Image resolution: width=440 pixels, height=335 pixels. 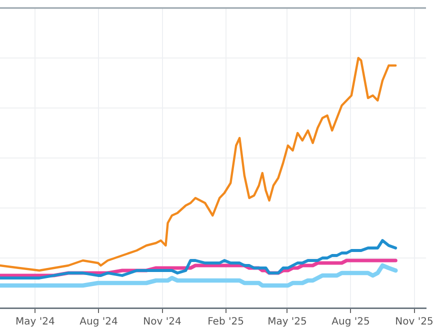 What do you see at coordinates (287, 322) in the screenshot?
I see `x-tick-label: May '25` at bounding box center [287, 322].